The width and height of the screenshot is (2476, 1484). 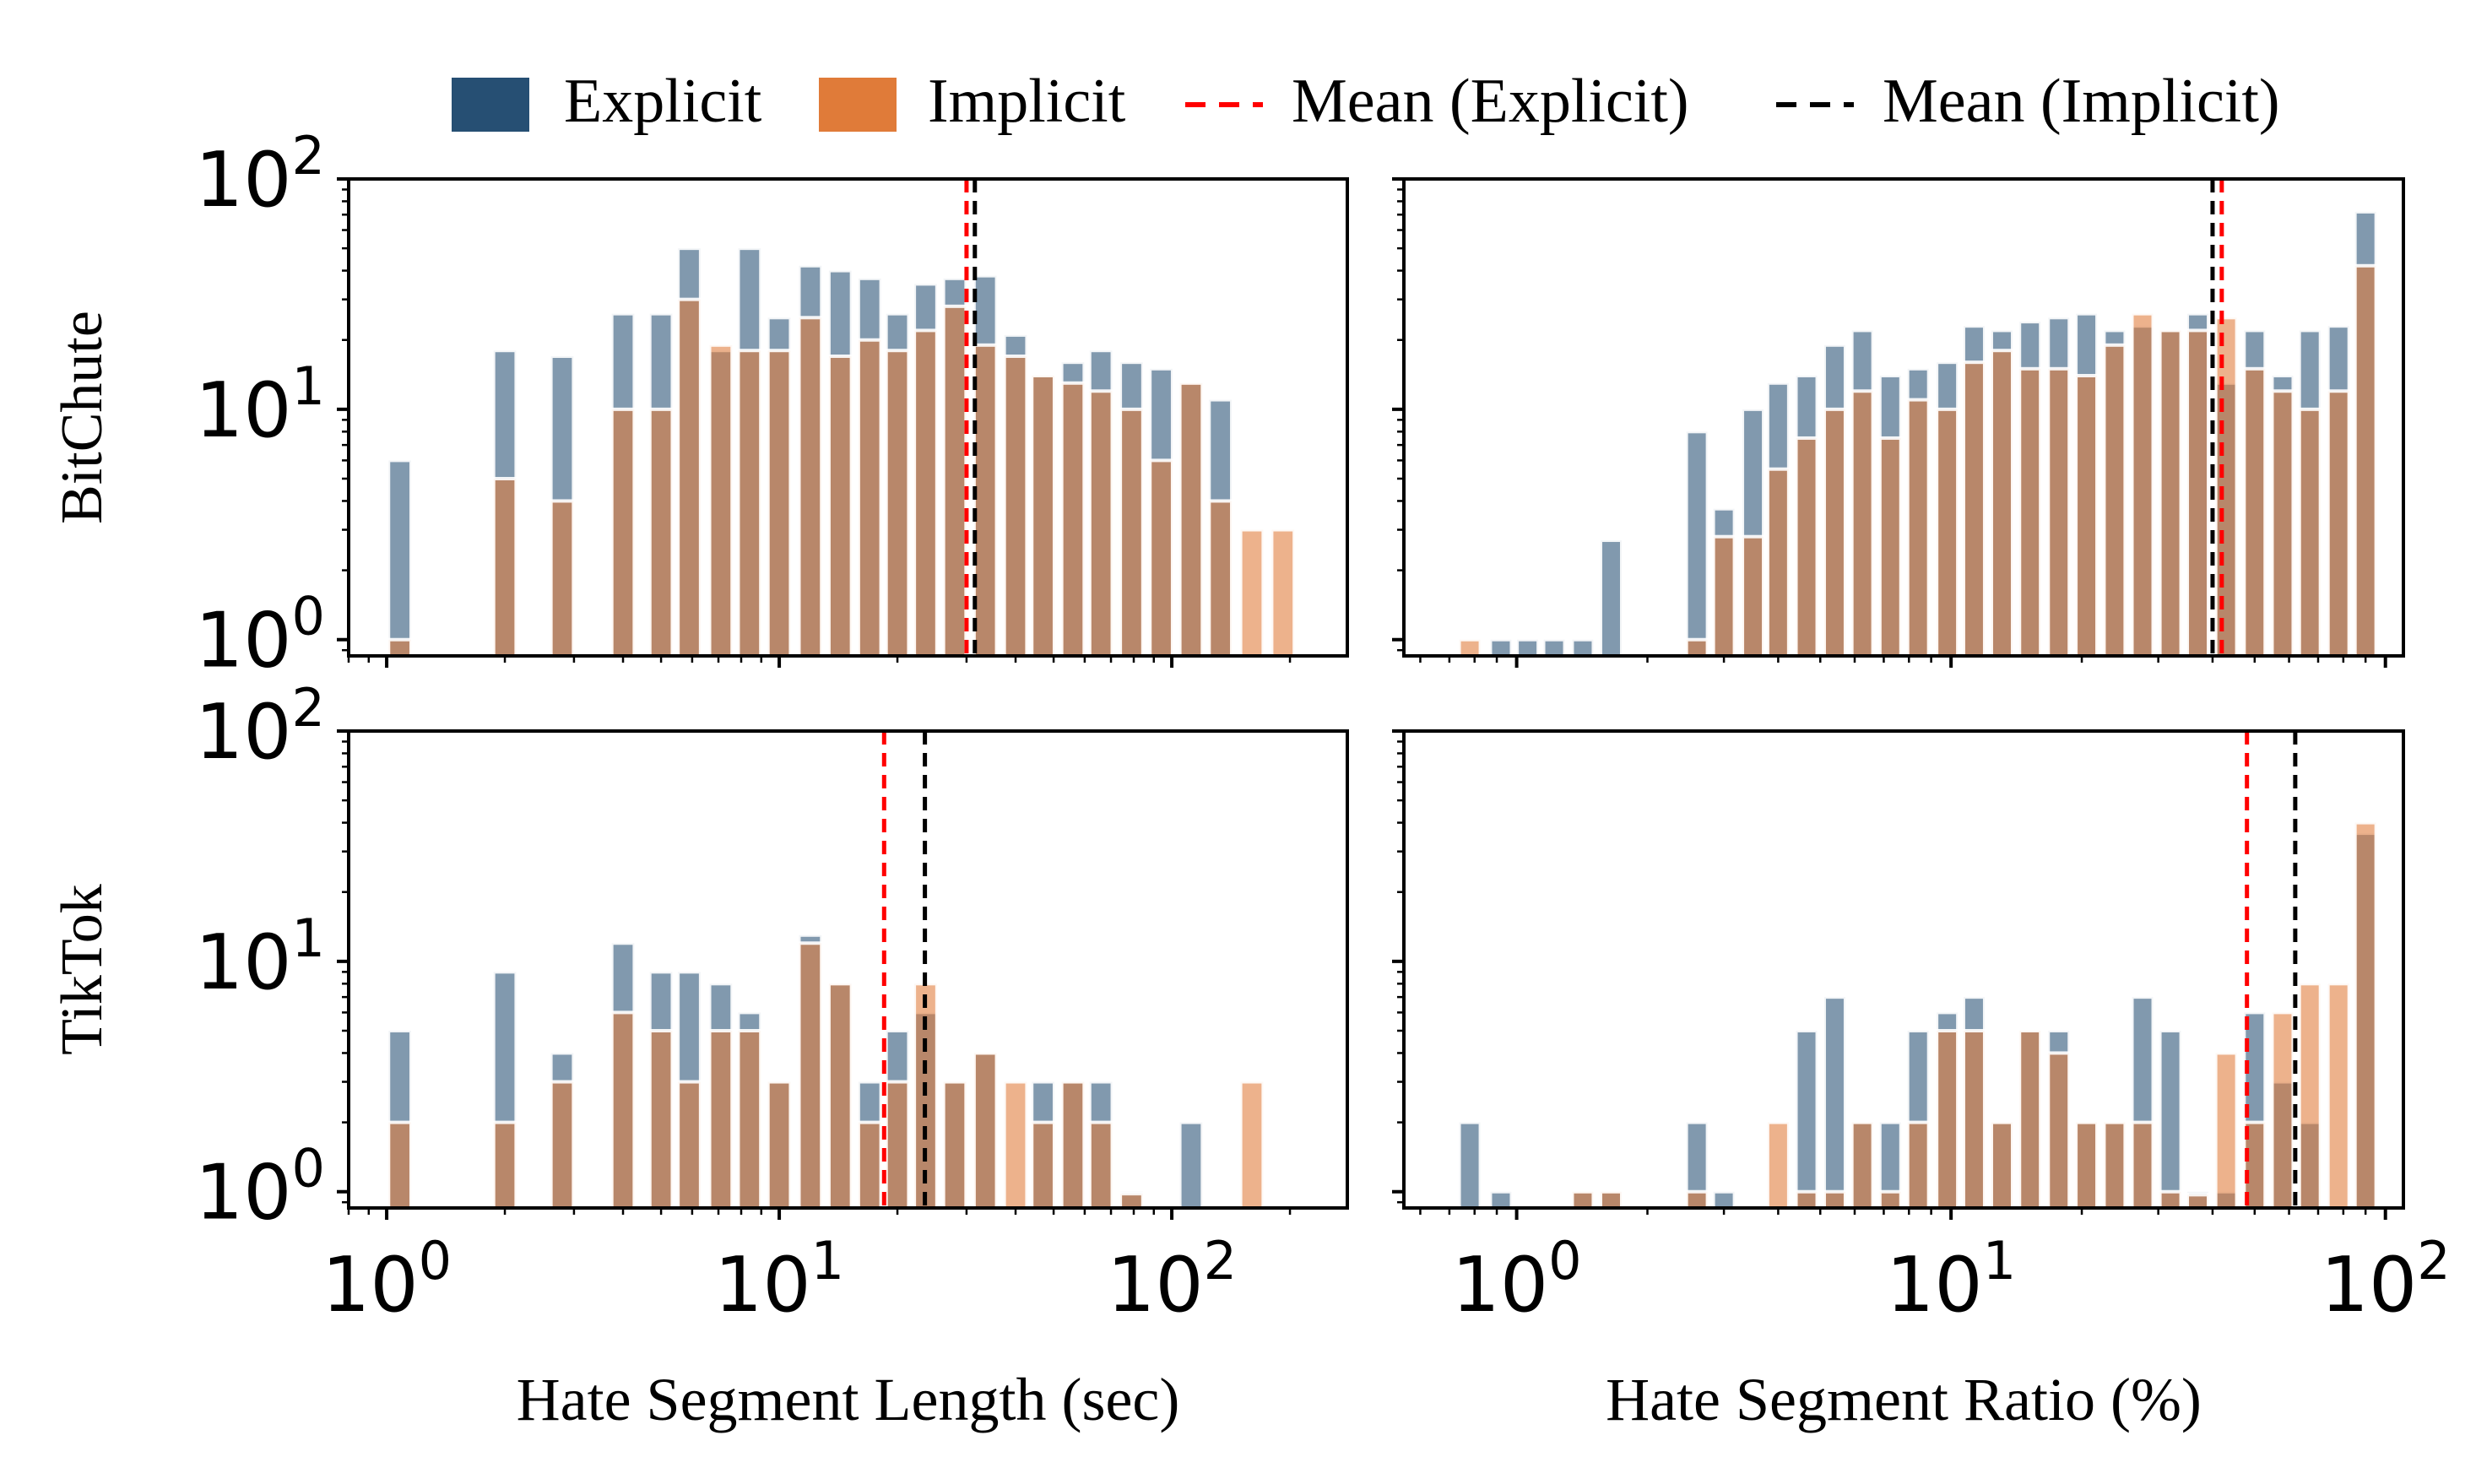 I want to click on x-tick-label: 10⁰, so click(x=1517, y=1280).